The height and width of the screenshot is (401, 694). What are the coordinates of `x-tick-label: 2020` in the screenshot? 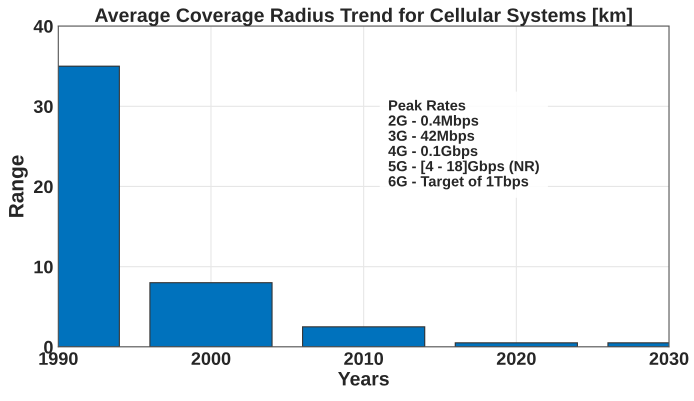 It's located at (516, 358).